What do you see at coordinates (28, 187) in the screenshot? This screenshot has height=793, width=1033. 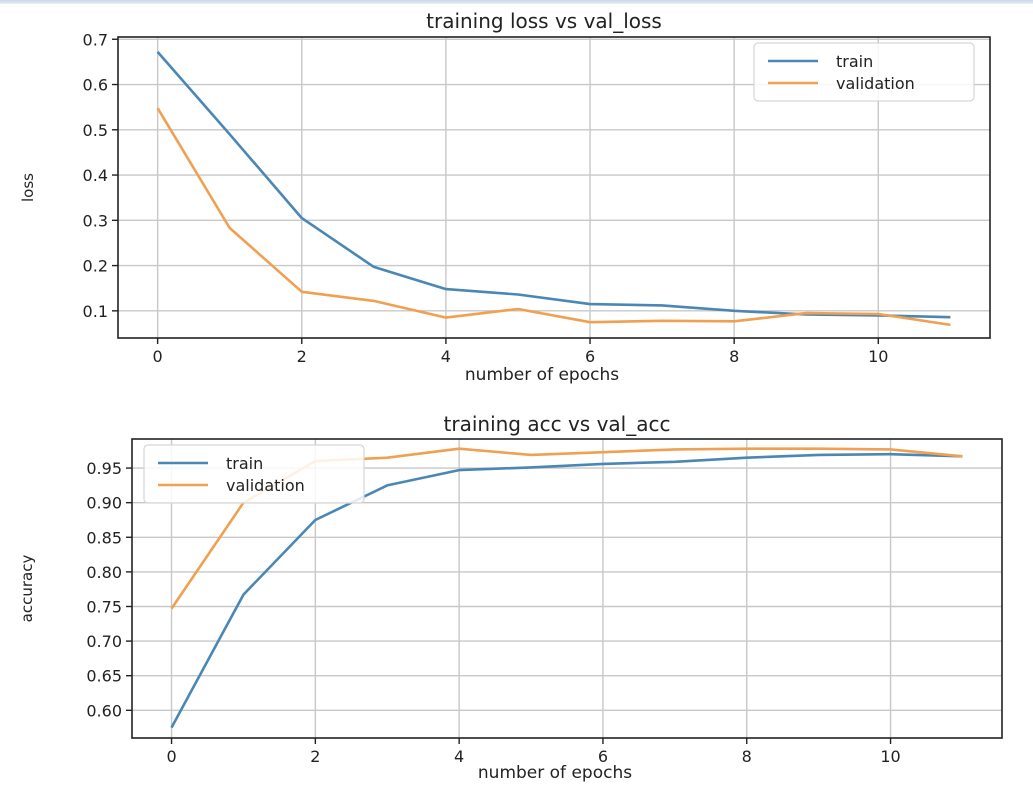 I see `y-axis-label: loss` at bounding box center [28, 187].